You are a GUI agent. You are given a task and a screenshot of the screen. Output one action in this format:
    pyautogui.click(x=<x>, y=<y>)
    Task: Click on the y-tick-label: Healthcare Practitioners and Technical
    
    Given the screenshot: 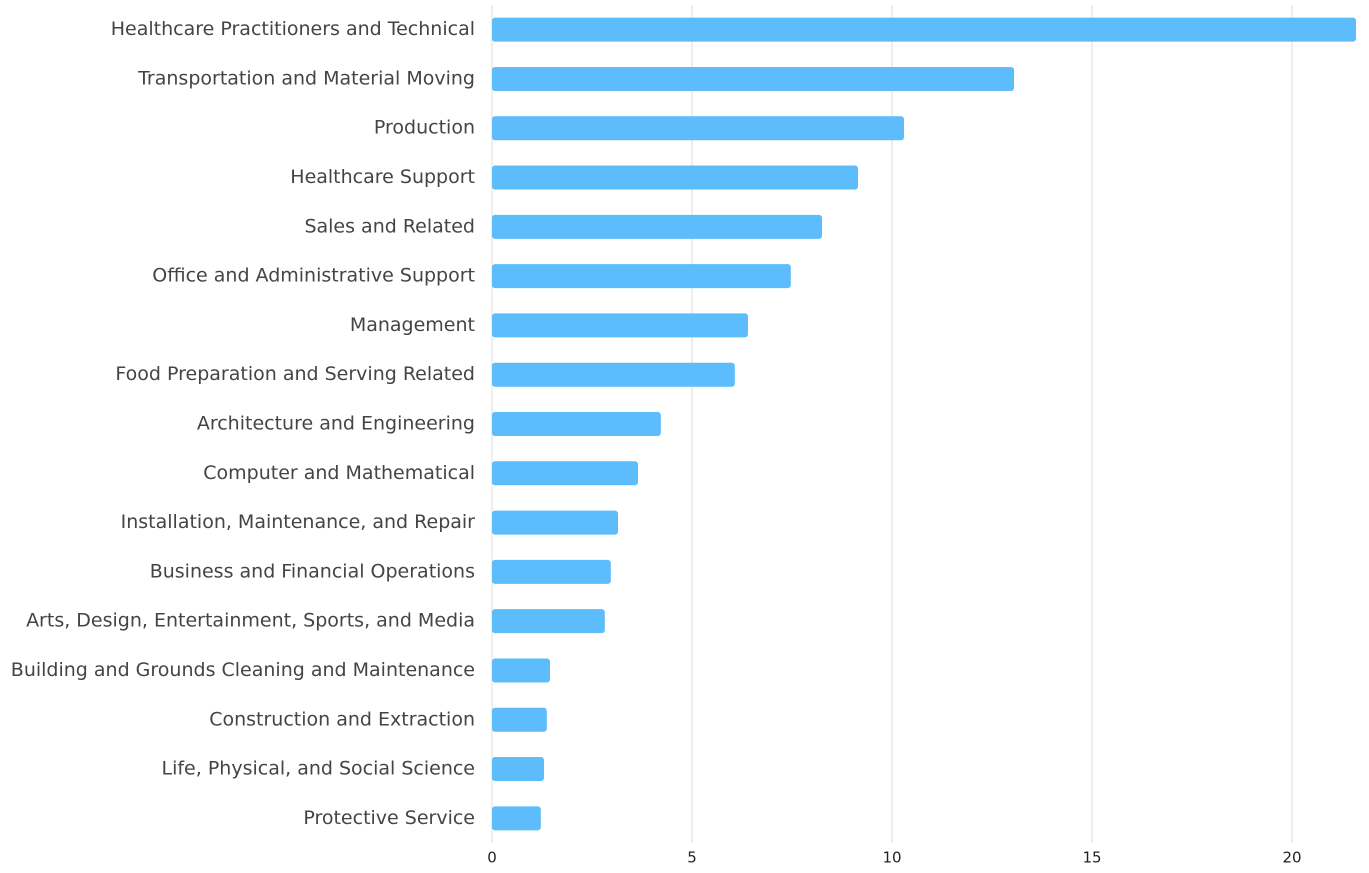 What is the action you would take?
    pyautogui.click(x=293, y=29)
    